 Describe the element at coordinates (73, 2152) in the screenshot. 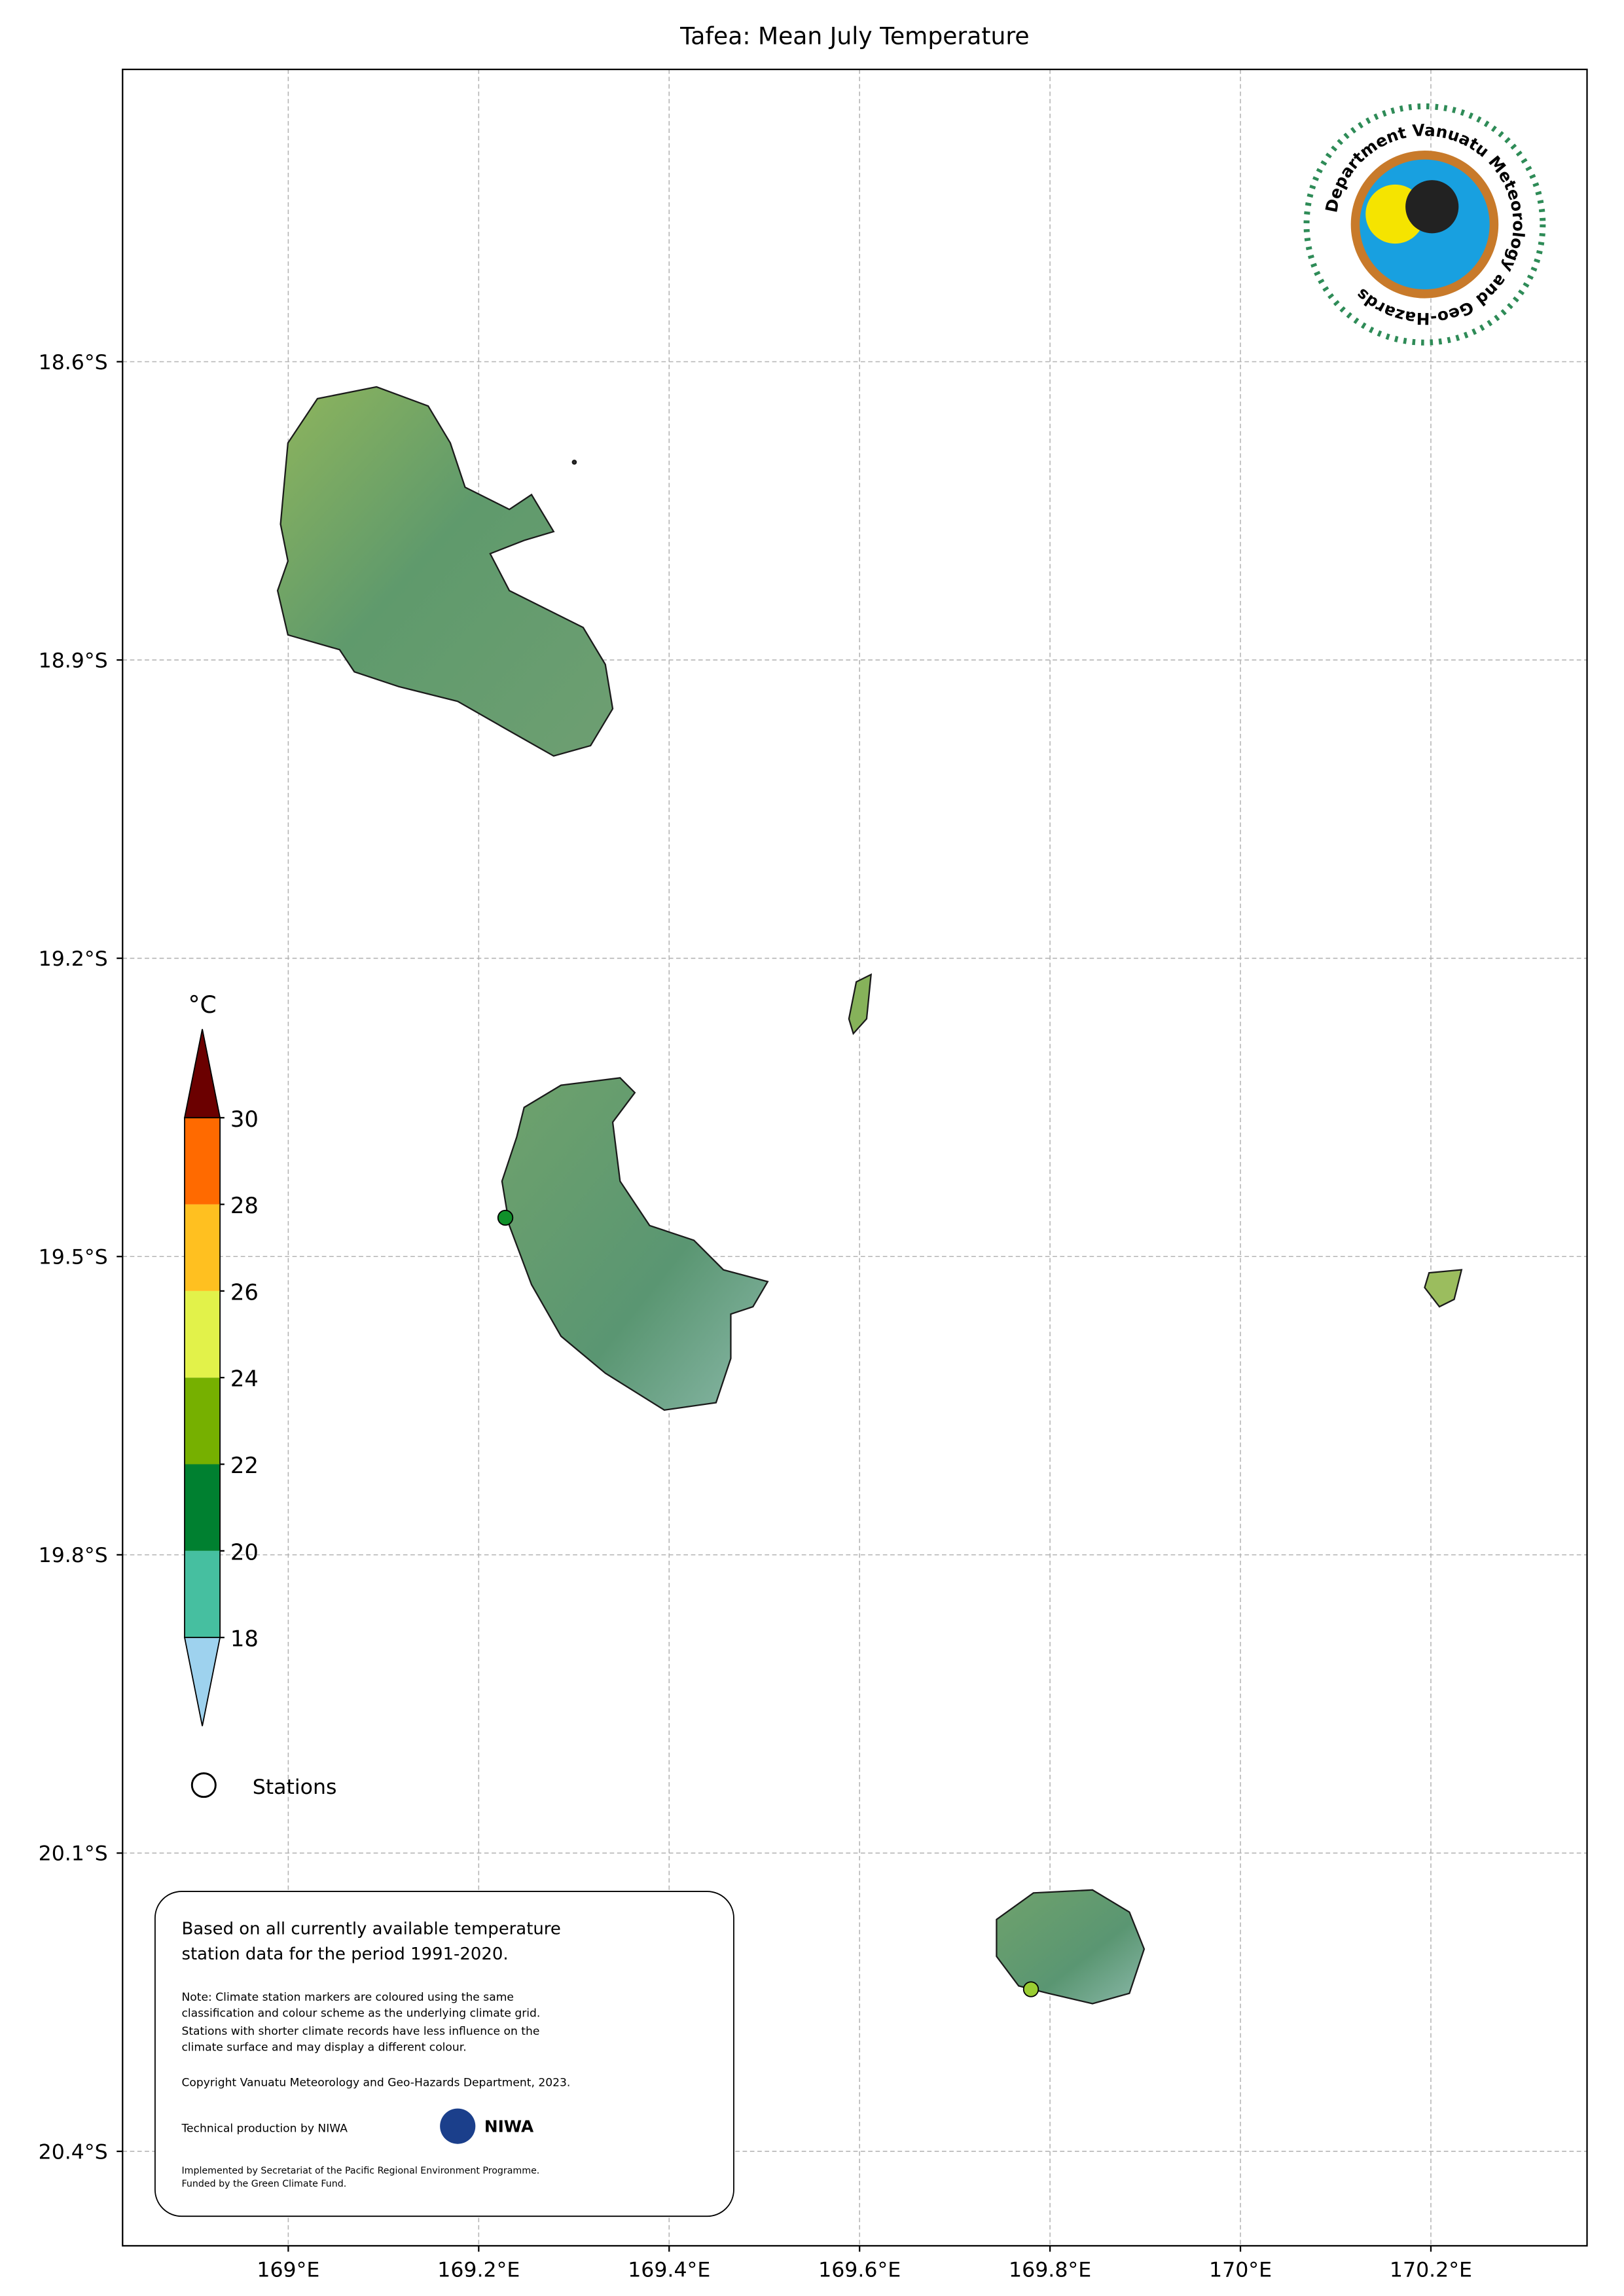

I see `y-tick-label: 20.4°S` at that location.